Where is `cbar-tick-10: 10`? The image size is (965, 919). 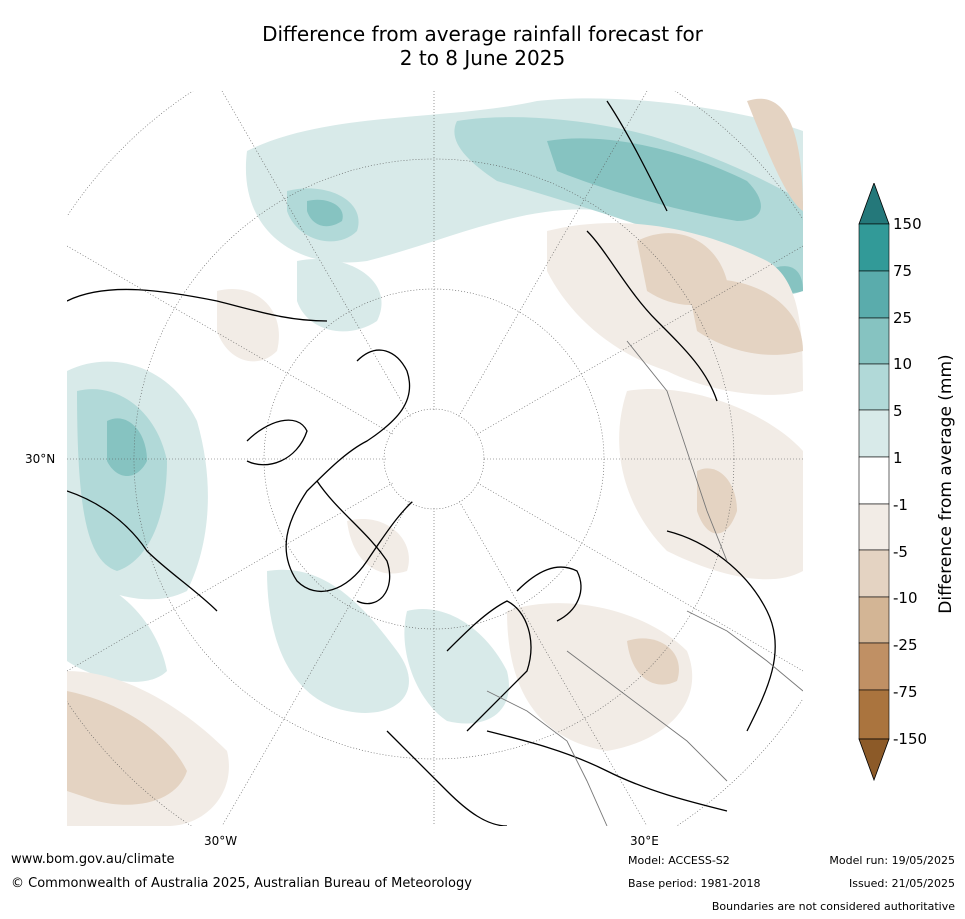
cbar-tick-10: 10 is located at coordinates (903, 364).